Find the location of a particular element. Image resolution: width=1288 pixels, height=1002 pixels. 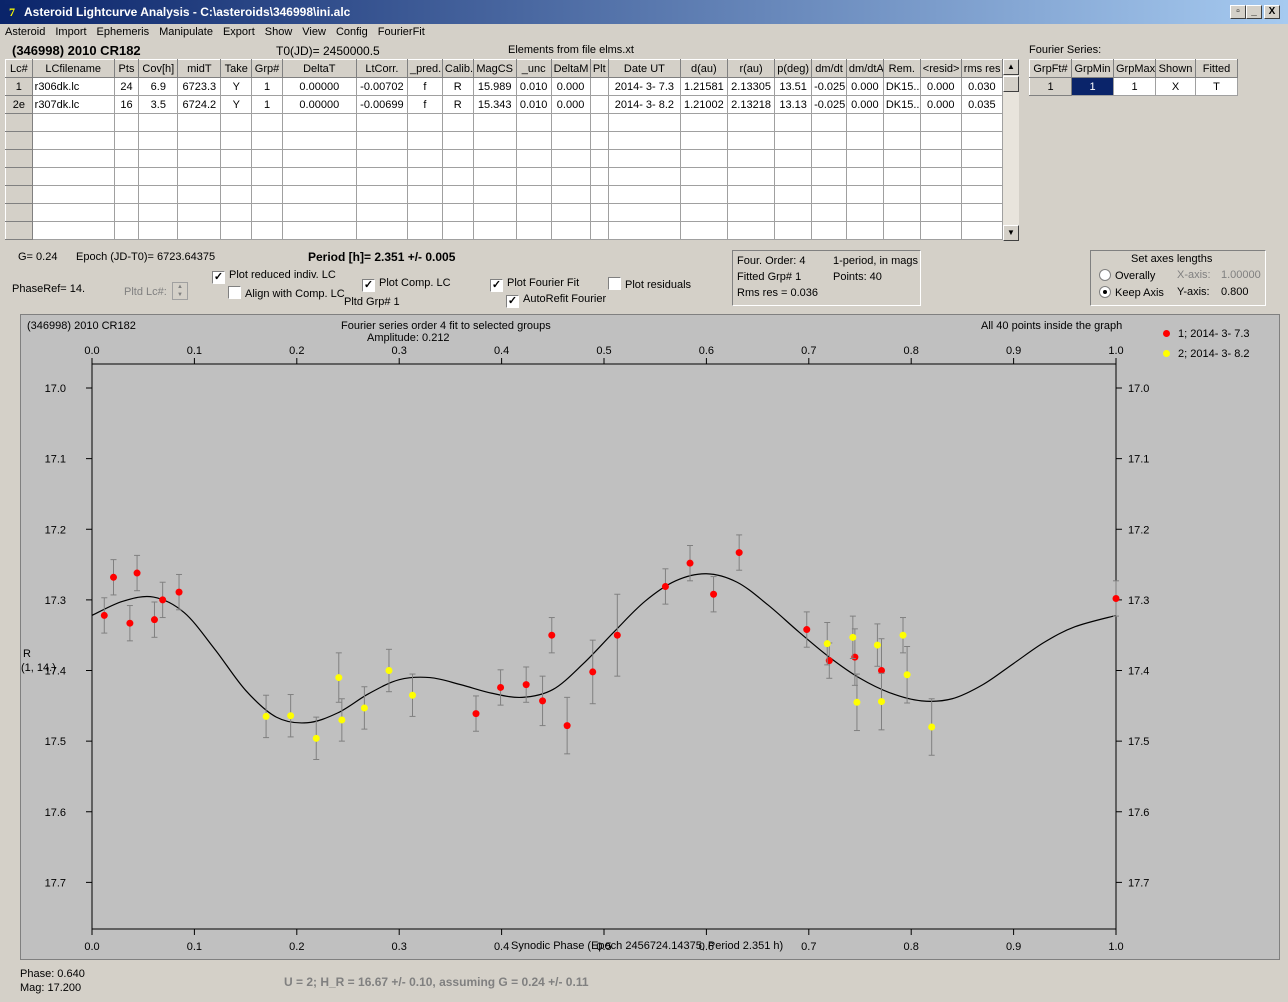

col-header: MagCS is located at coordinates (494, 68).